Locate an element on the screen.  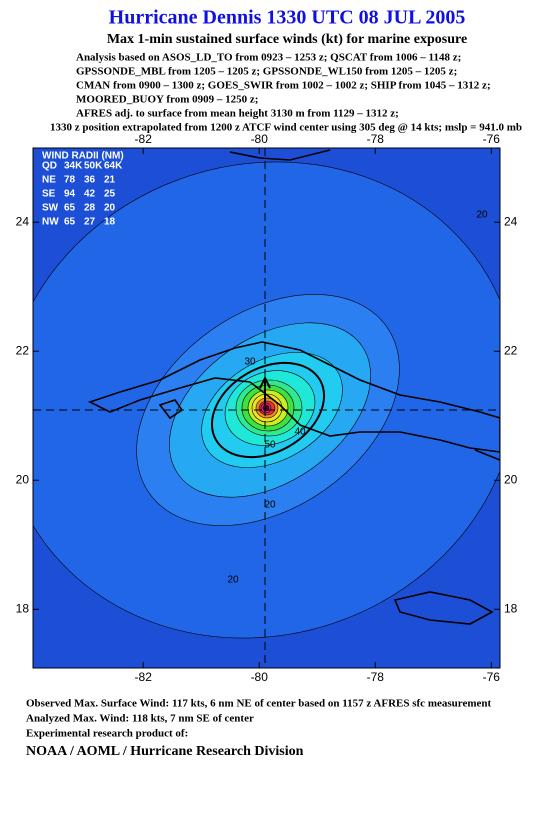
radii-cell: 36 is located at coordinates (90, 180).